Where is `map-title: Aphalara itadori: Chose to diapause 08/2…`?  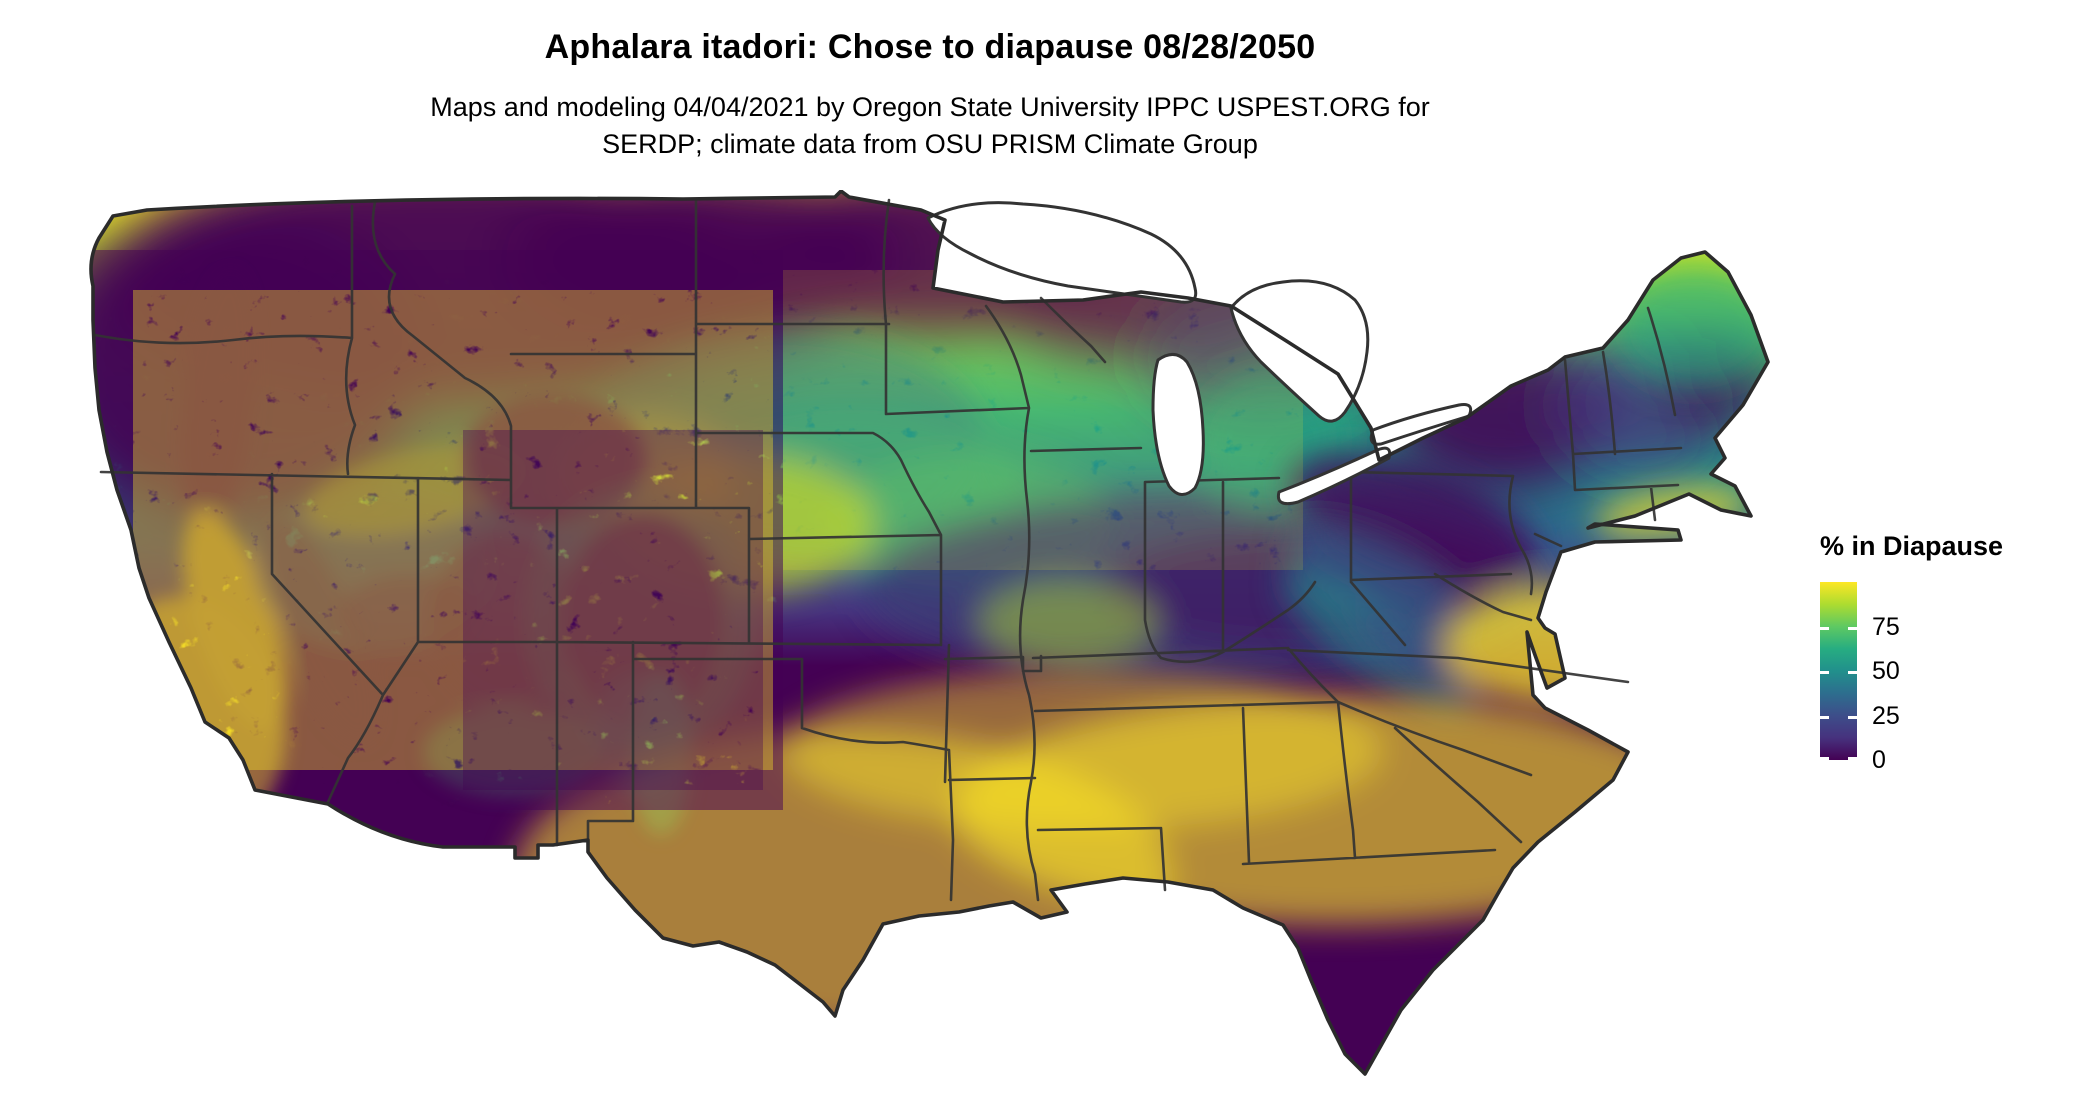
map-title: Aphalara itadori: Chose to diapause 08/2… is located at coordinates (930, 47).